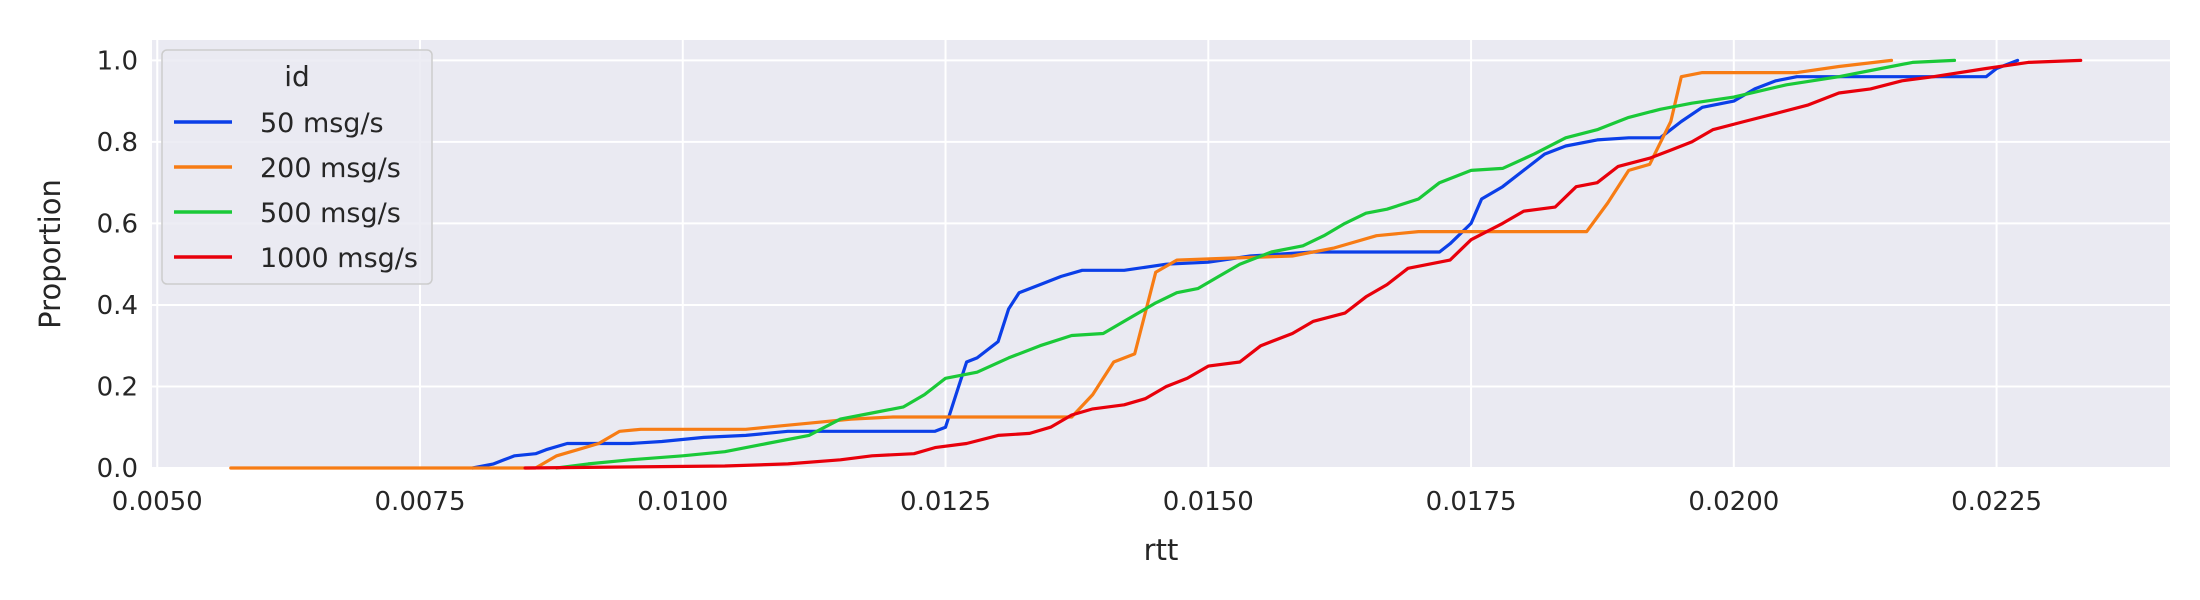 The width and height of the screenshot is (2200, 600). I want to click on legend-items: 50 msg/s 200 msg/s 500 msg/s 1000 msg/s, so click(296, 191).